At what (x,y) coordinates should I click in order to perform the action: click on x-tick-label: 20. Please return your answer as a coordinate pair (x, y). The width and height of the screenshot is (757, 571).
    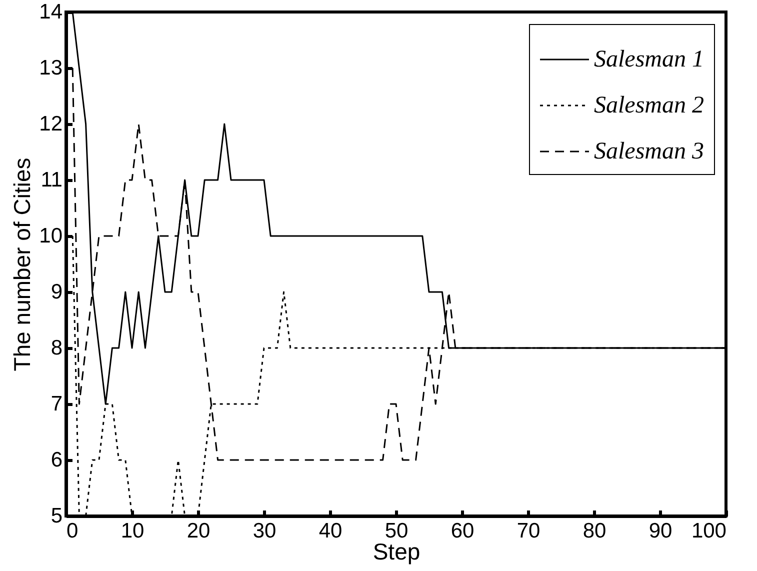
    Looking at the image, I should click on (198, 531).